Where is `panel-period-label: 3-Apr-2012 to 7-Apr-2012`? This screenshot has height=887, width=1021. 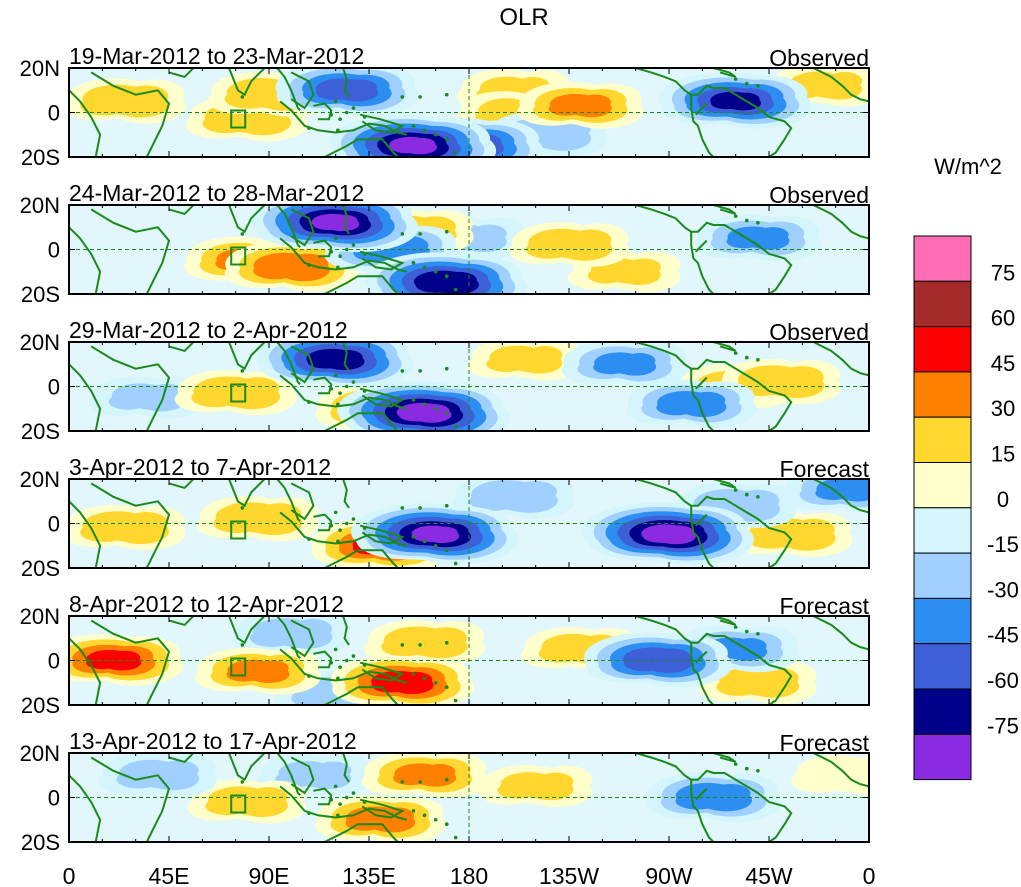 panel-period-label: 3-Apr-2012 to 7-Apr-2012 is located at coordinates (200, 467).